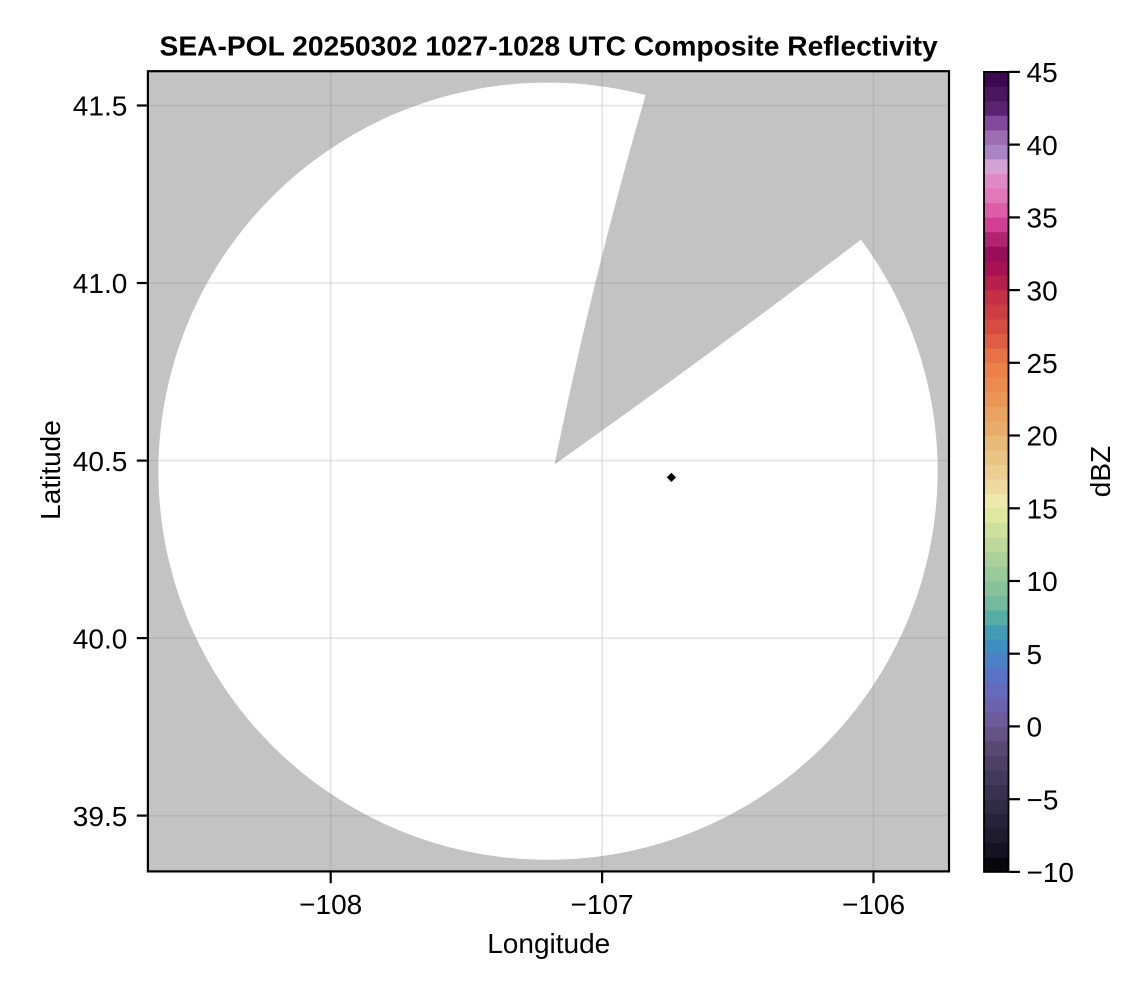  What do you see at coordinates (100, 638) in the screenshot?
I see `svg-text: 40.0` at bounding box center [100, 638].